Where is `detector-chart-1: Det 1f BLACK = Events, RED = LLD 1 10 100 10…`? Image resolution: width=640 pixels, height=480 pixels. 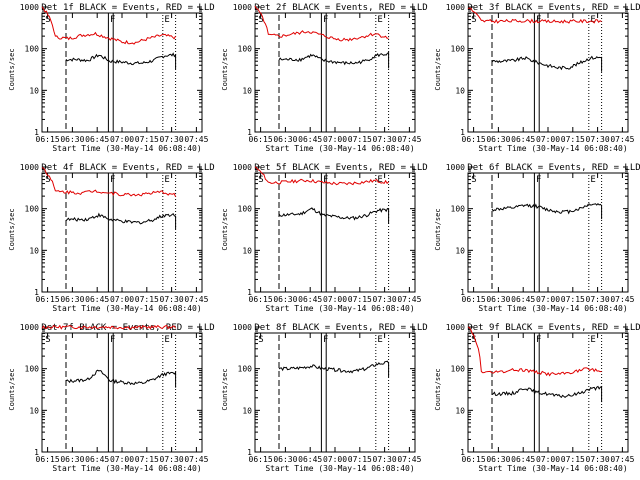 detector-chart-1: Det 1f BLACK = Events, RED = LLD 1 10 100 10… is located at coordinates (111, 78).